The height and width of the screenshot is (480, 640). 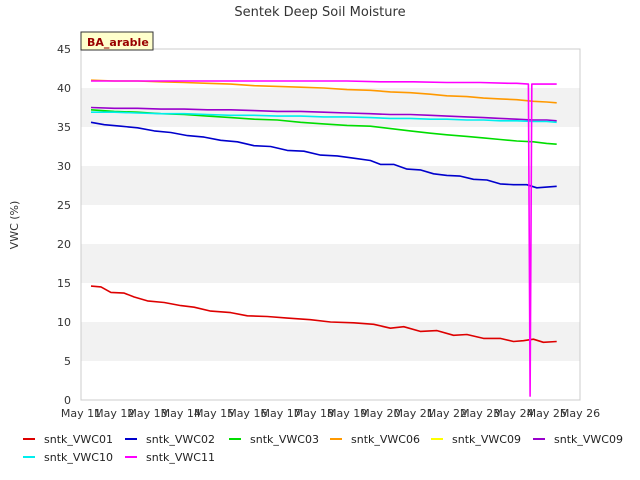 I want to click on x-tick-label: May 23, so click(x=480, y=413).